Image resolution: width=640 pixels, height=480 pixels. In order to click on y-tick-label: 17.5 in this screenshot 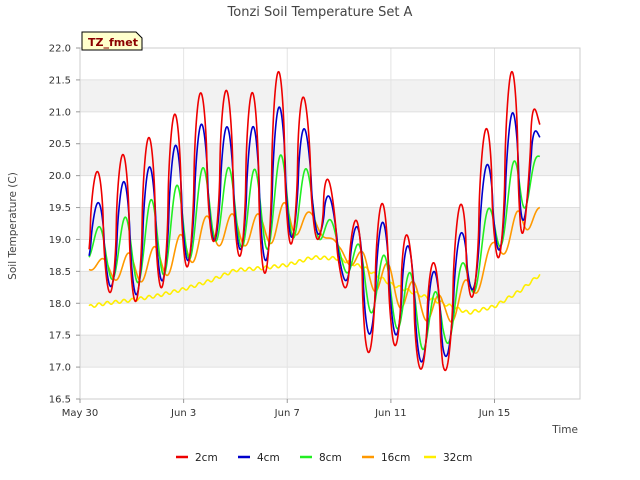, I will do `click(60, 336)`.